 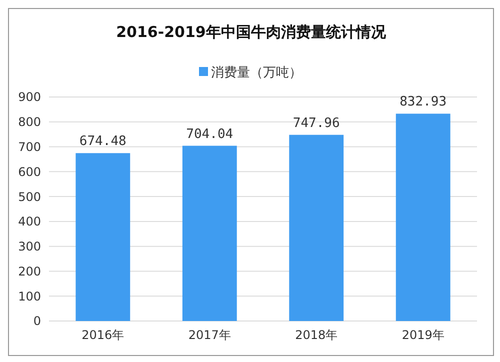 What do you see at coordinates (29, 147) in the screenshot?
I see `y-tick-label: 700` at bounding box center [29, 147].